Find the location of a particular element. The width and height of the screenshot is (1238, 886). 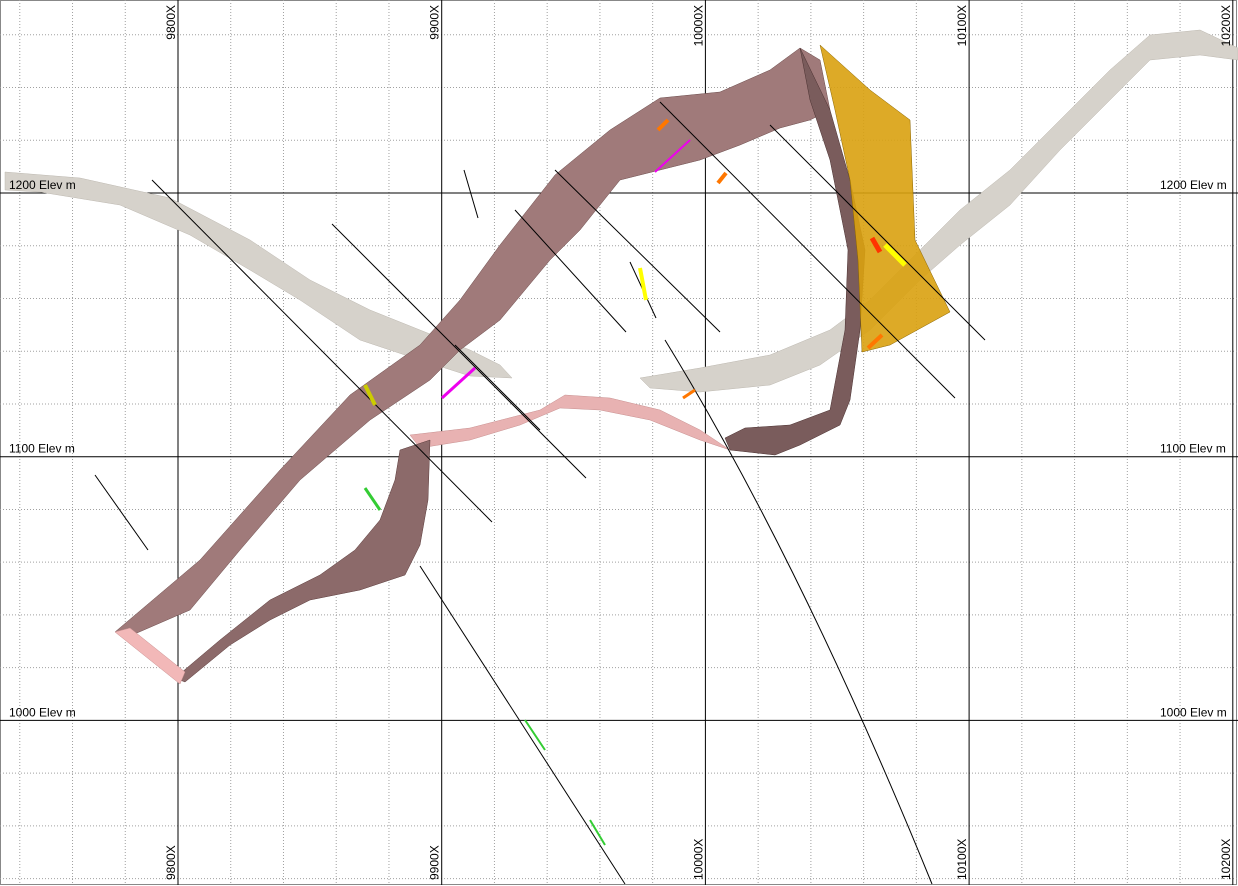

x-label-top: 9800X is located at coordinates (171, 22).